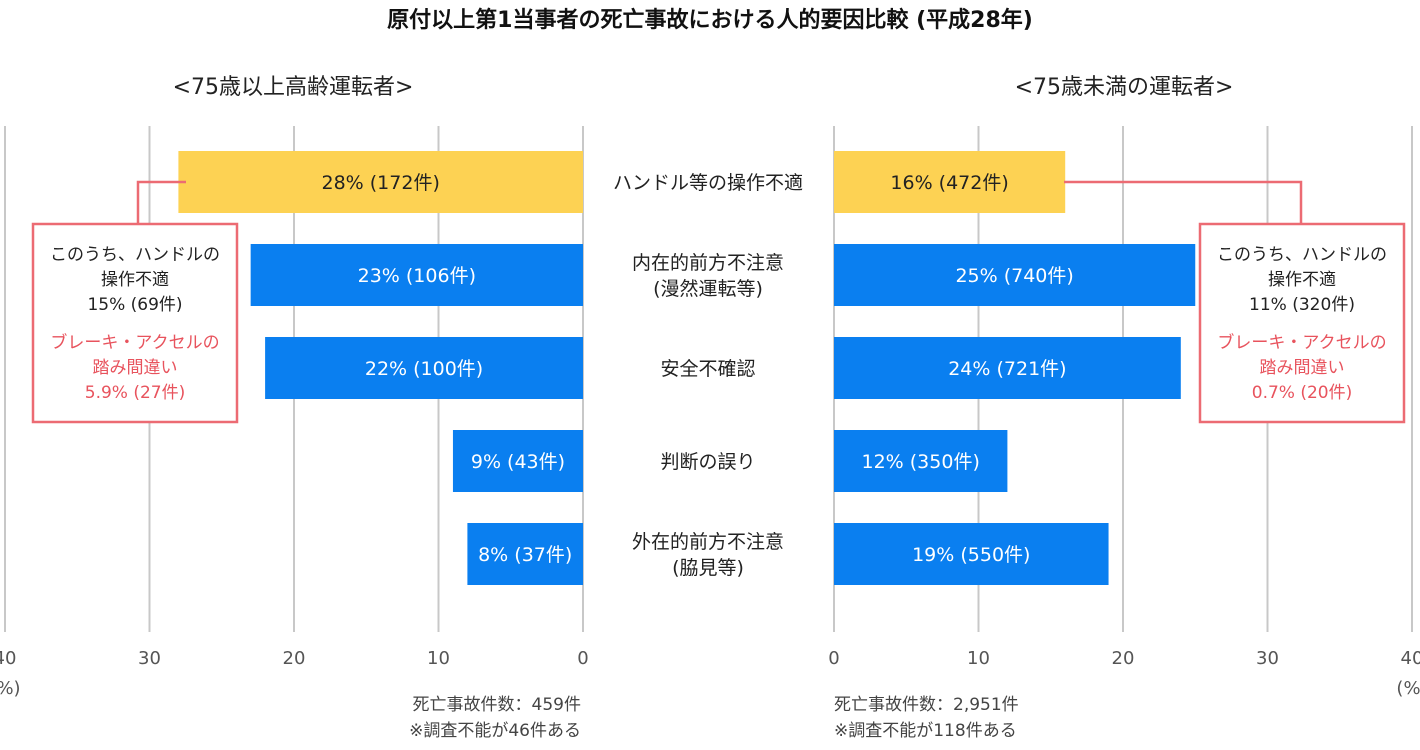  What do you see at coordinates (1408, 688) in the screenshot?
I see `unit-label-right: (%)` at bounding box center [1408, 688].